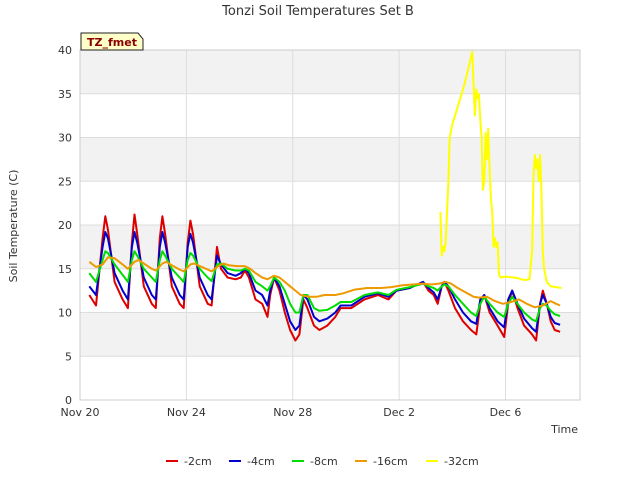  I want to click on y-tick-label: 5, so click(68, 356).